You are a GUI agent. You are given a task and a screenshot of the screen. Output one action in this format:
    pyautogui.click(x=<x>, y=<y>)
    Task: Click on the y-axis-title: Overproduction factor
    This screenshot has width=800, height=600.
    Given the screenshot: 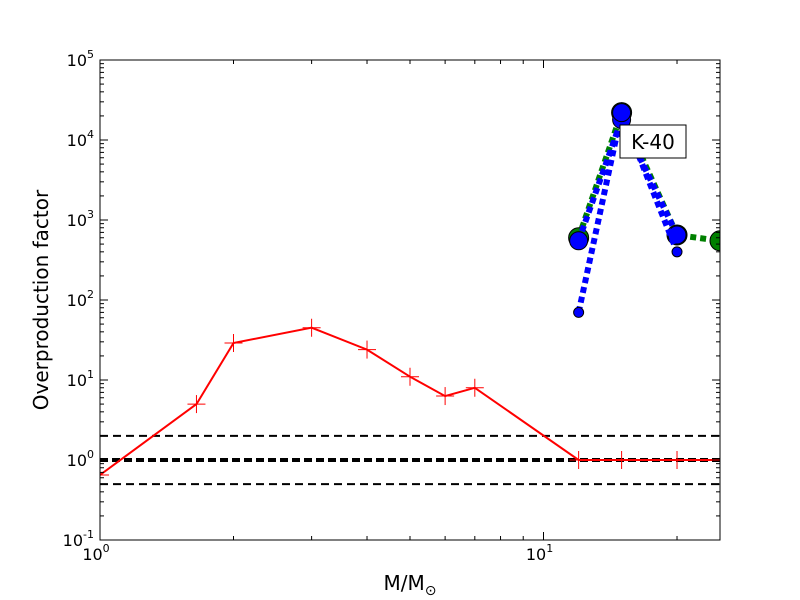 What is the action you would take?
    pyautogui.click(x=41, y=299)
    